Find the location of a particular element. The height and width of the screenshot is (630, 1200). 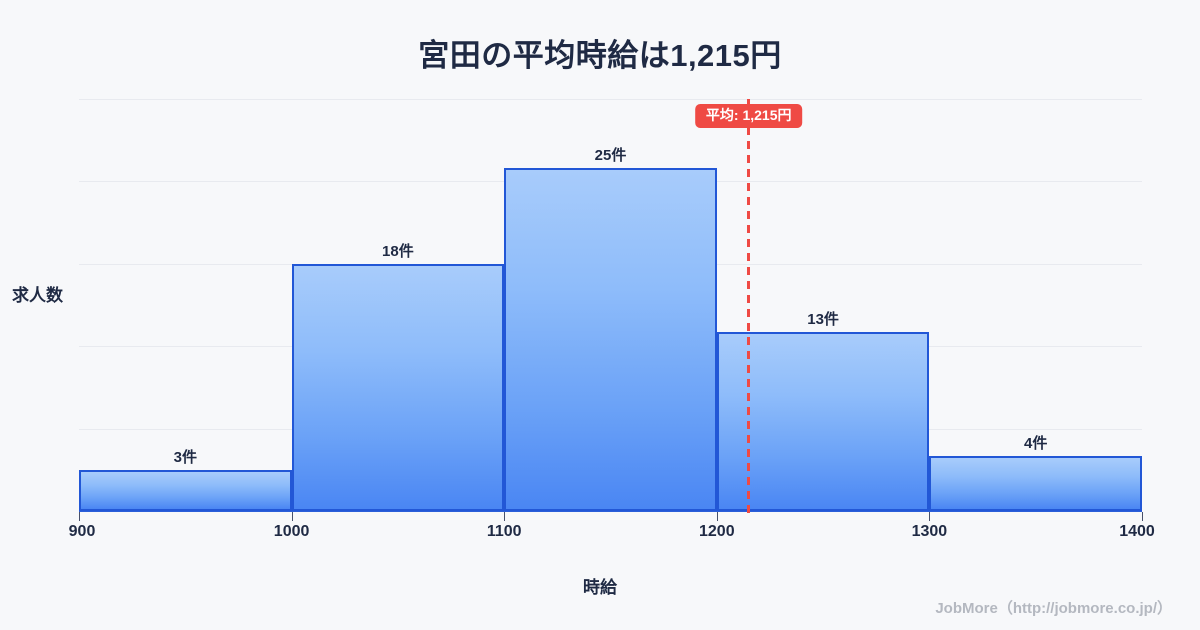

gridline is located at coordinates (610, 99).